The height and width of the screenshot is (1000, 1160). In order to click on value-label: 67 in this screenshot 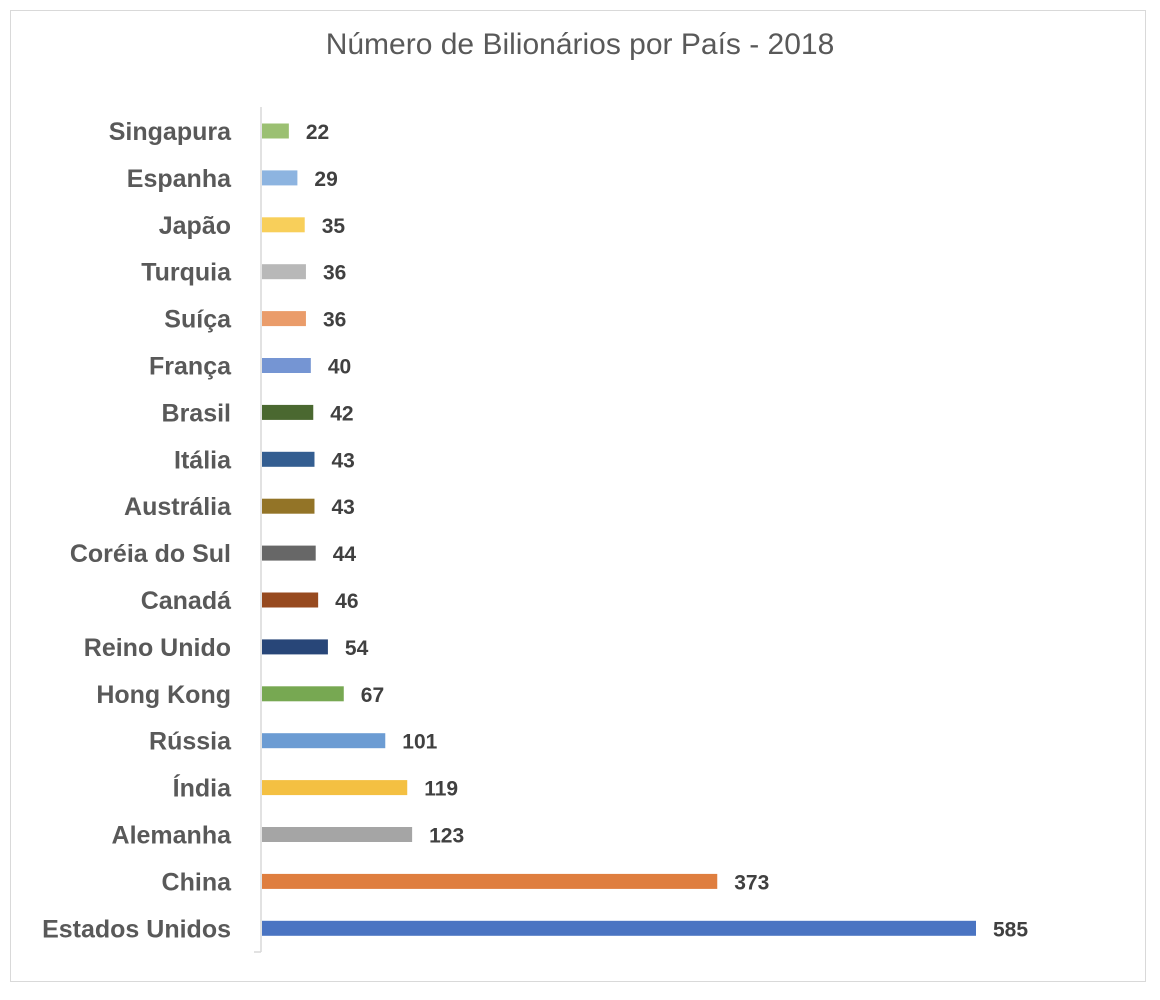, I will do `click(372, 695)`.